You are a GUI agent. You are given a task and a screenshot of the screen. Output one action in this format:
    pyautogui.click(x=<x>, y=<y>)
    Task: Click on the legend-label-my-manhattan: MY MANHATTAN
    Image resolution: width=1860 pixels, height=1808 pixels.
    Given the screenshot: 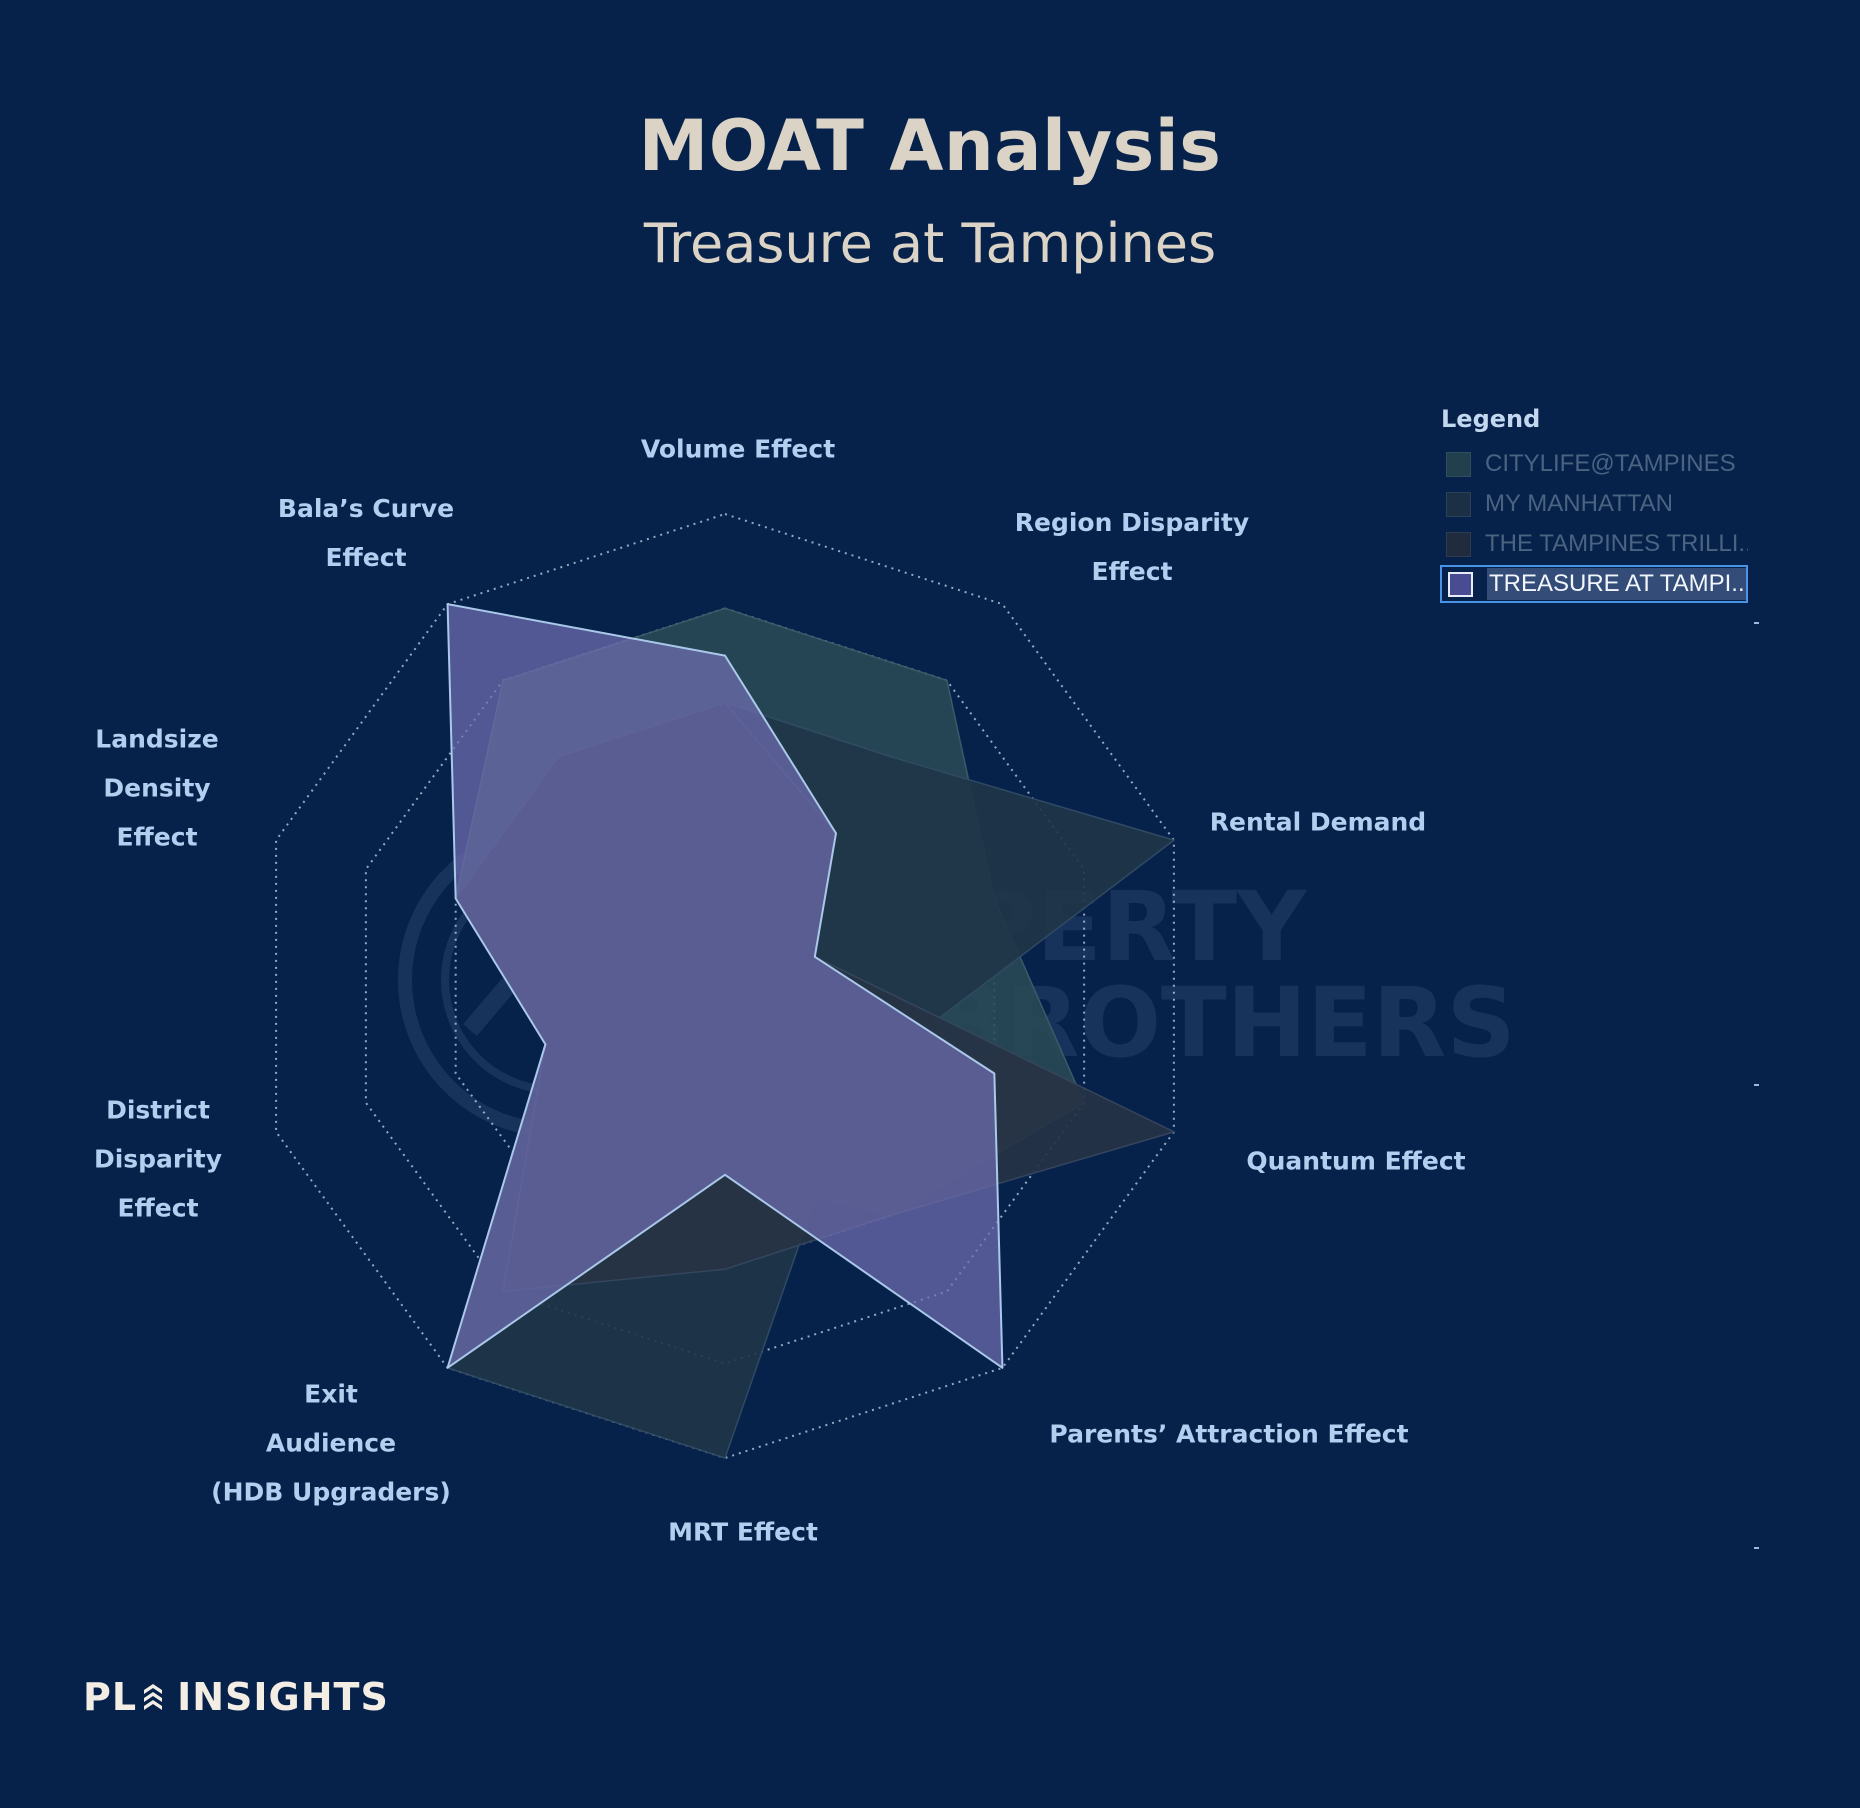 What is the action you would take?
    pyautogui.click(x=1579, y=503)
    